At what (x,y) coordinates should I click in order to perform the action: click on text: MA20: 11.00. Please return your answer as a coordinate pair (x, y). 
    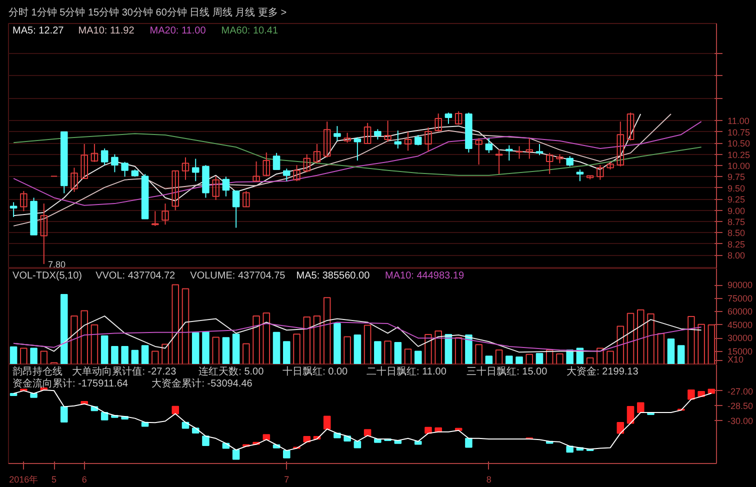
    Looking at the image, I should click on (178, 30).